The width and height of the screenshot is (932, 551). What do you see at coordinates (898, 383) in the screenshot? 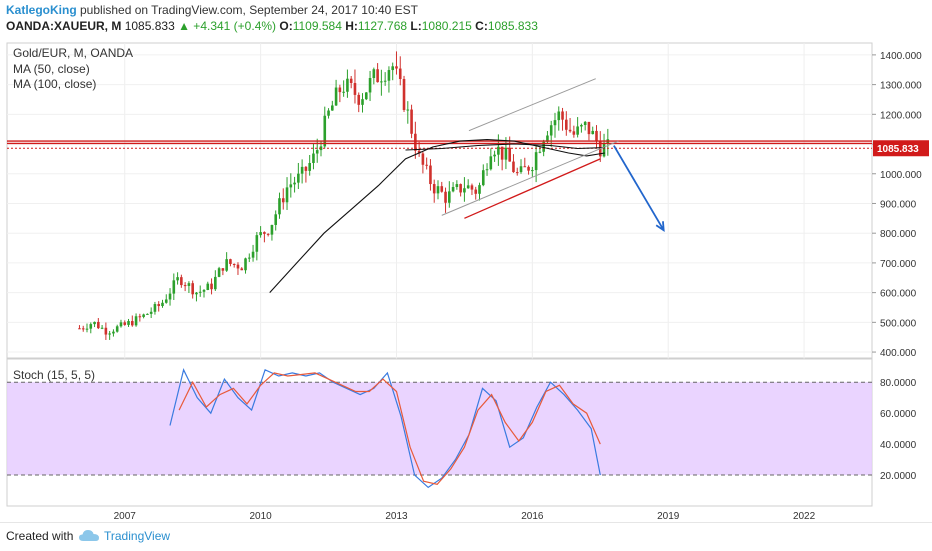
I see `stoch-tick-label: 80.0000` at bounding box center [898, 383].